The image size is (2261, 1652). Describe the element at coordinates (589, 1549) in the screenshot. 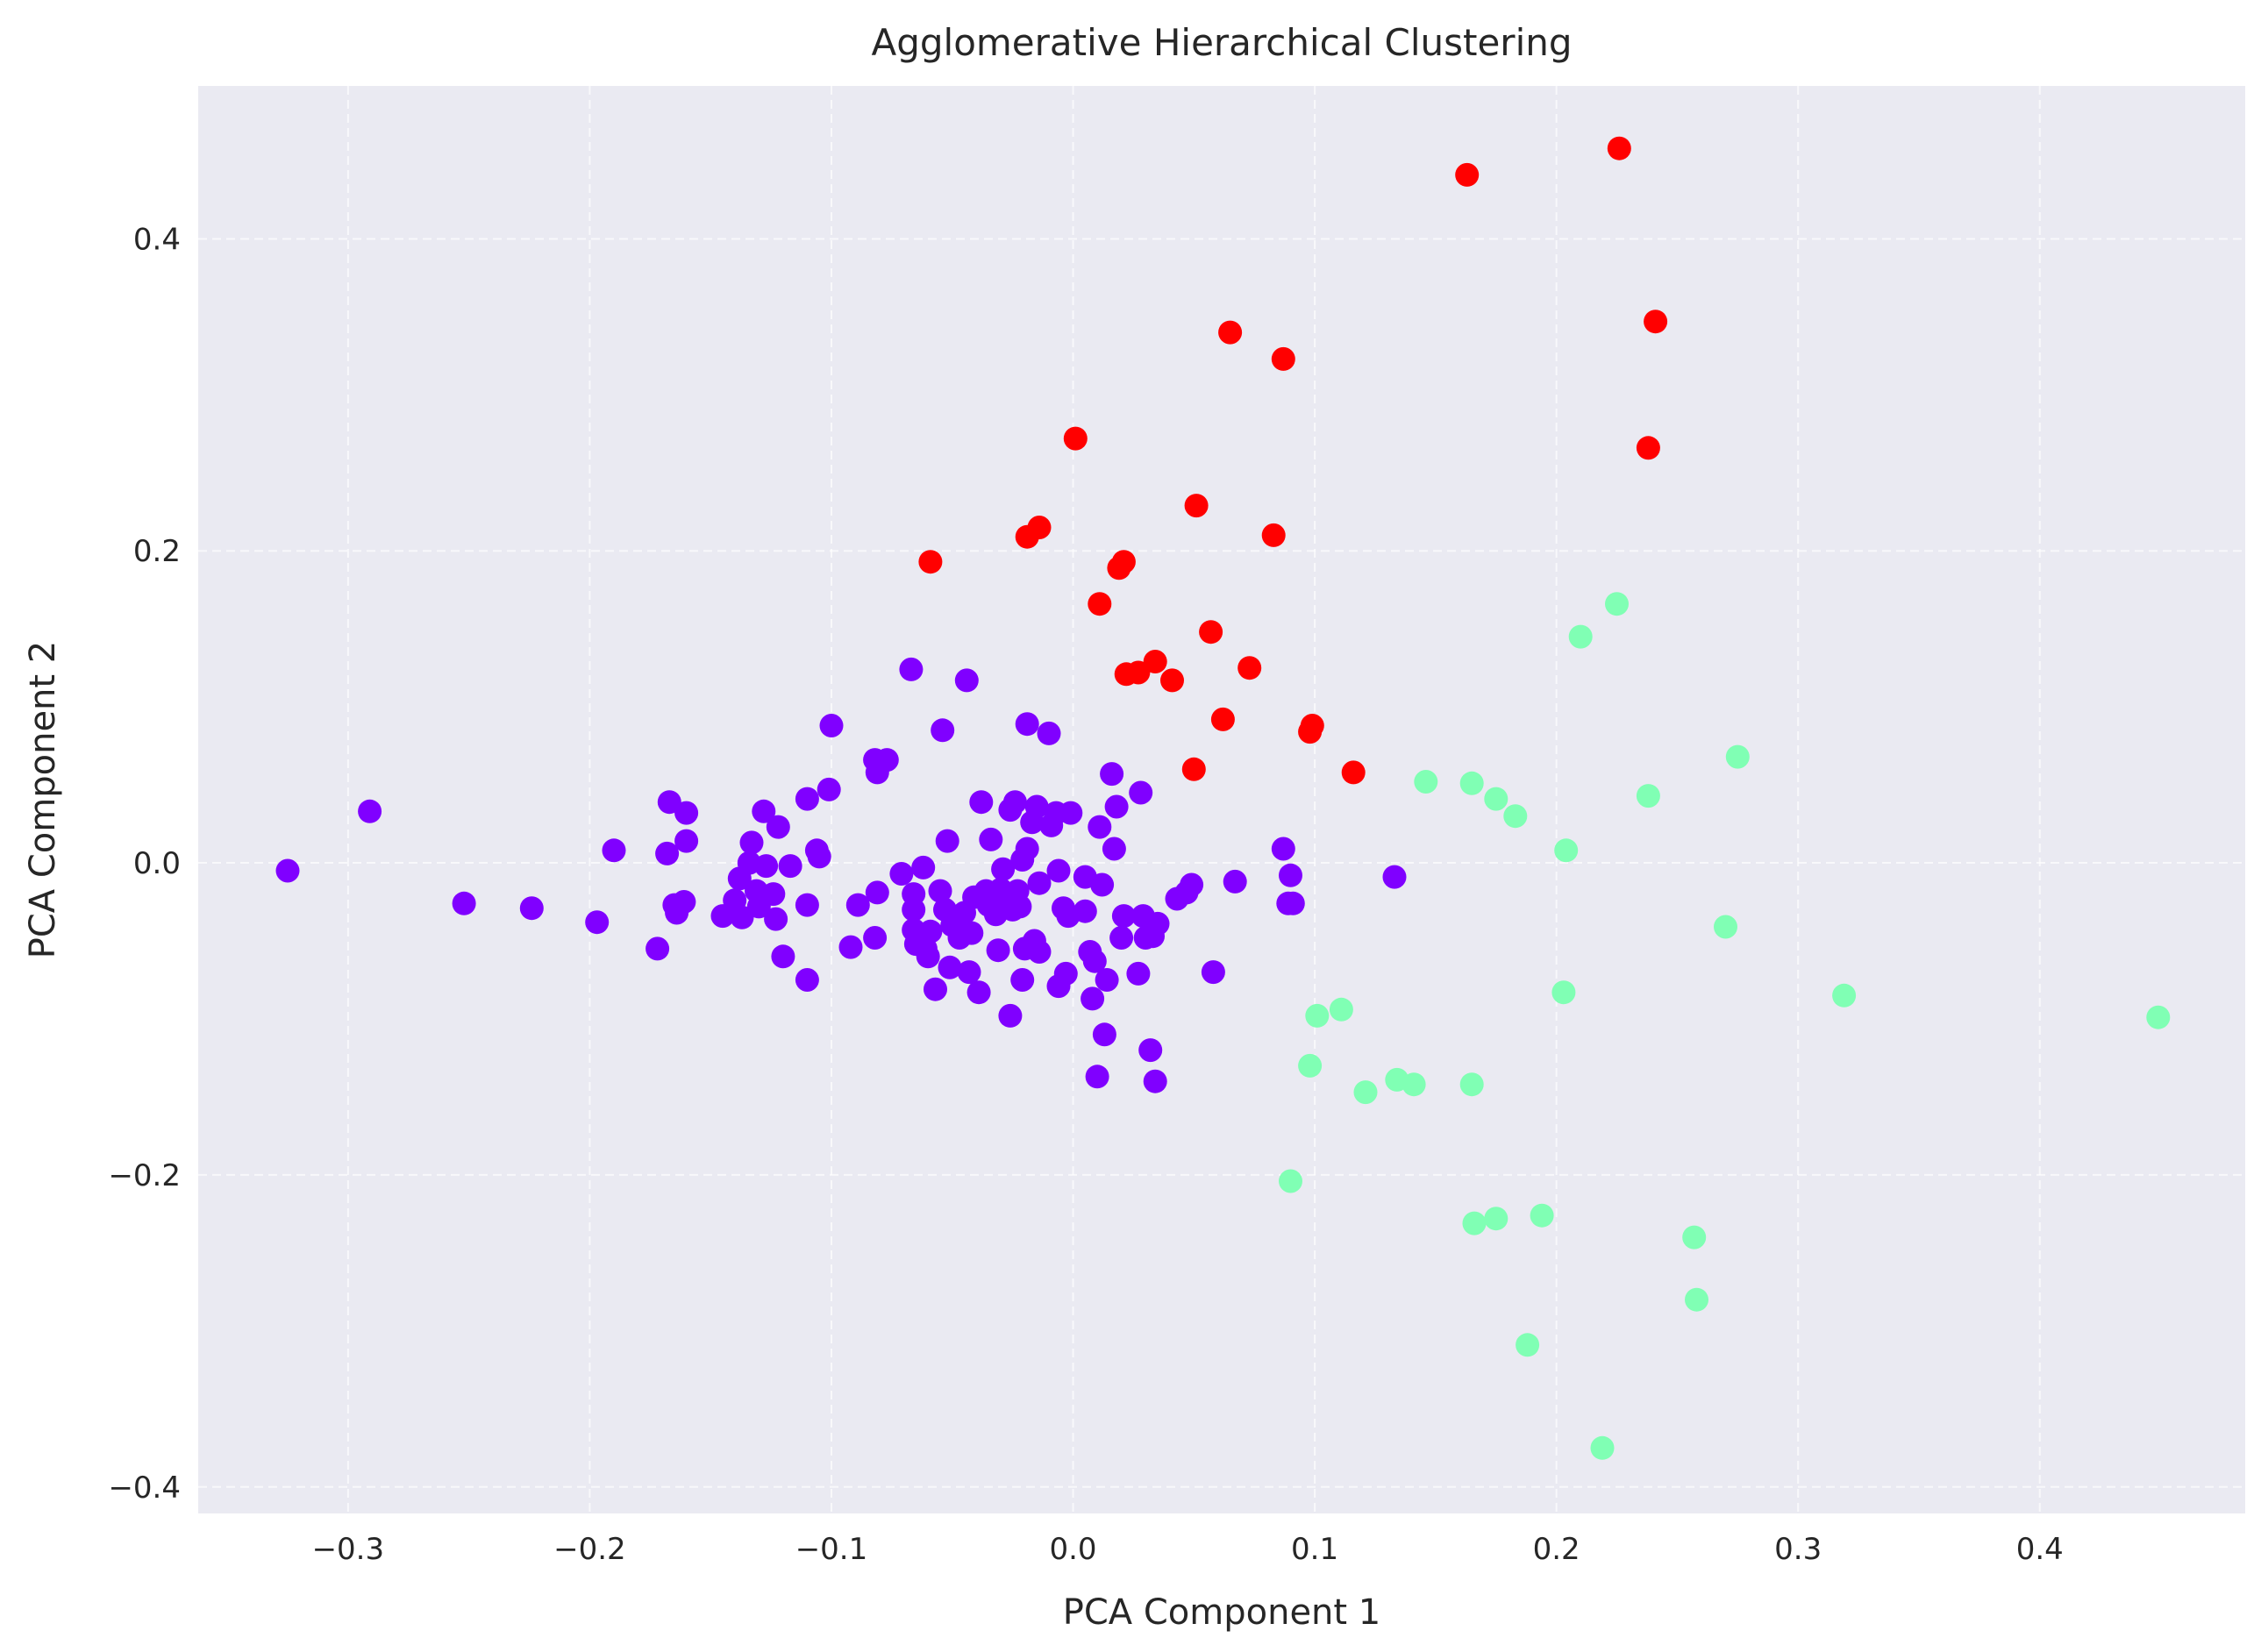

I see `x-tick-label: −0.2` at that location.